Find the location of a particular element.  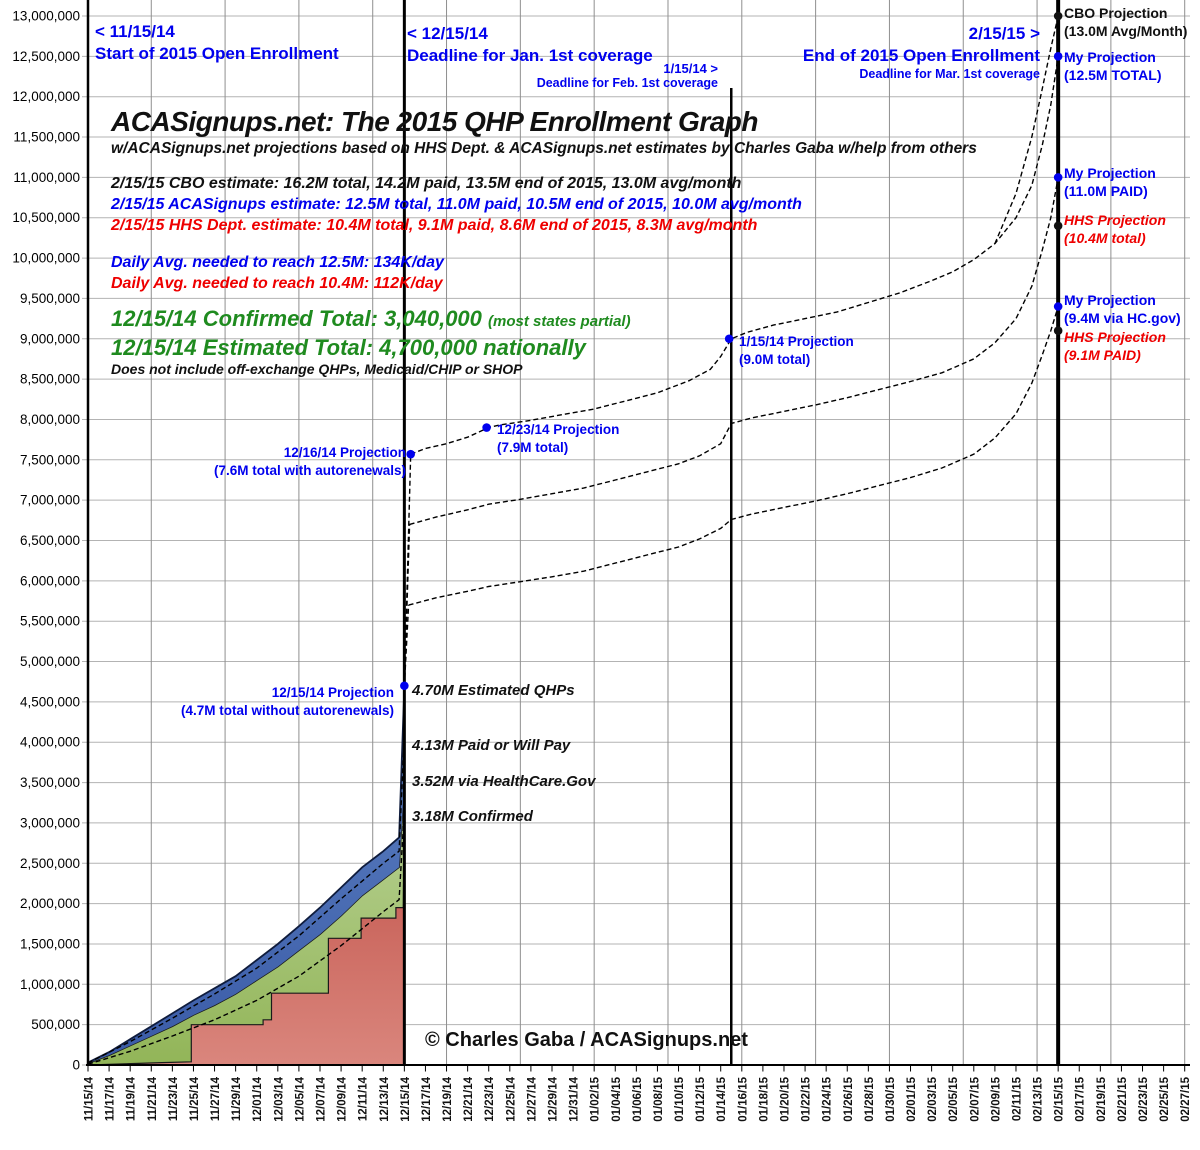

svg-text: 02/27/15 is located at coordinates (1186, 1098).